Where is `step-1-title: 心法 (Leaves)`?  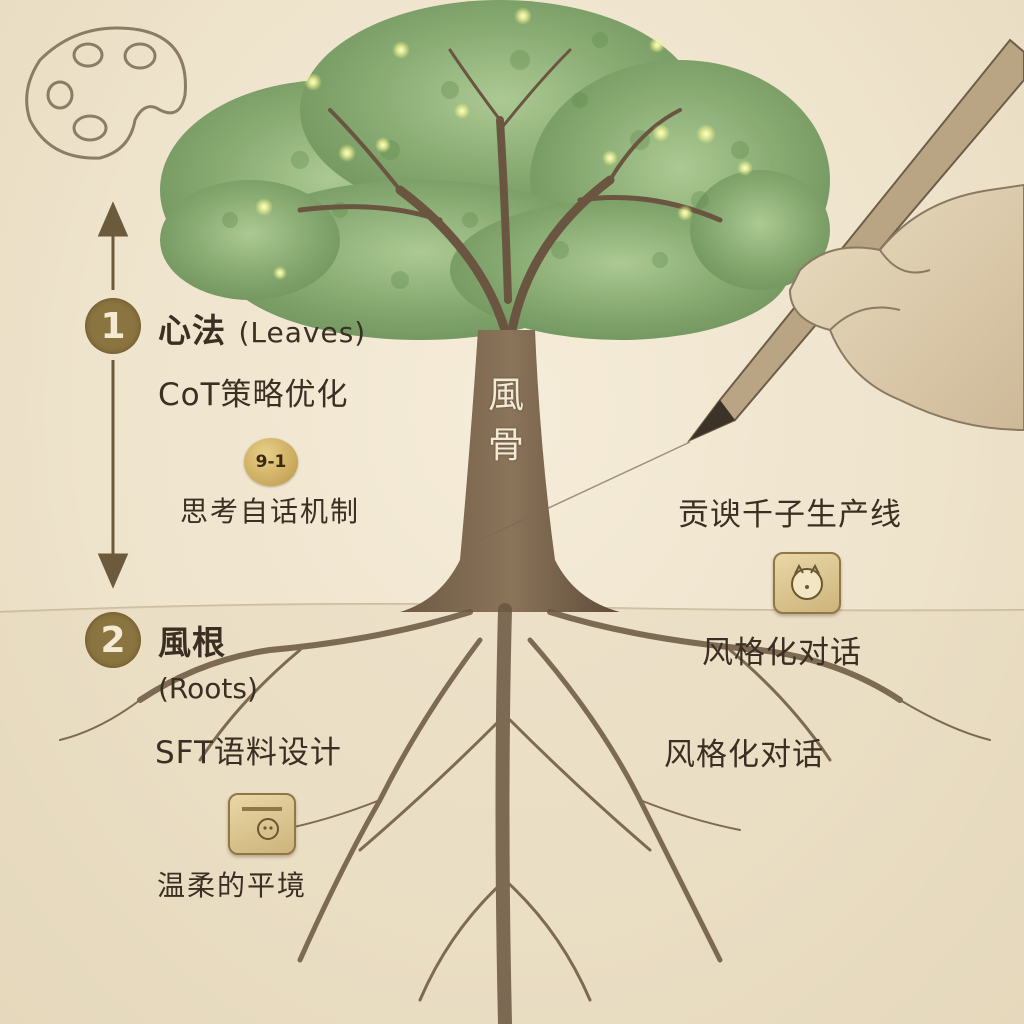
step-1-title: 心法 (Leaves) is located at coordinates (262, 330).